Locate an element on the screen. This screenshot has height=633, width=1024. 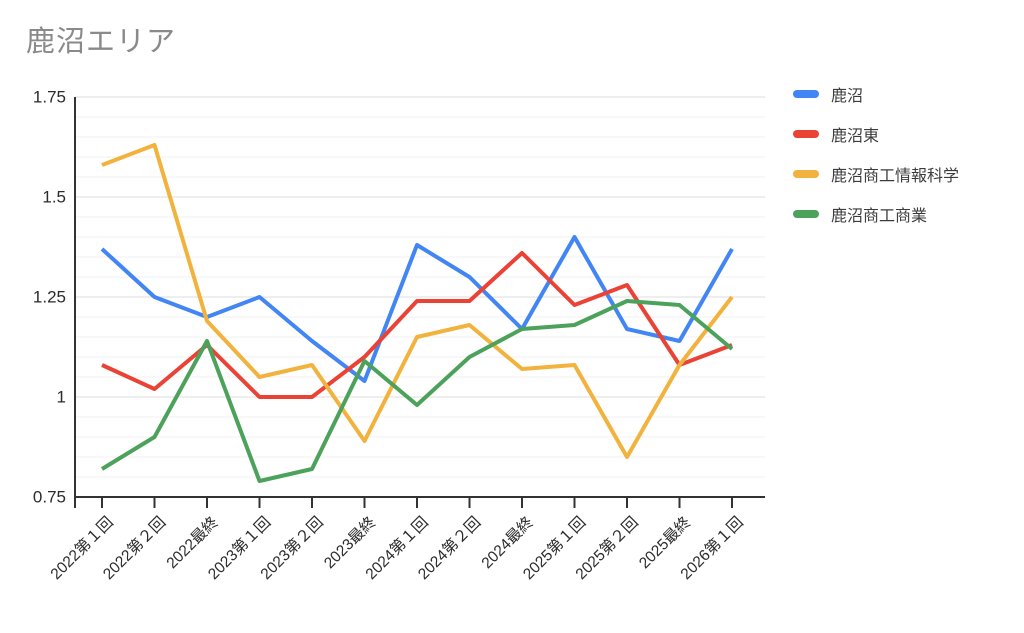
legend-item: 鹿沼商工商業 is located at coordinates (876, 214).